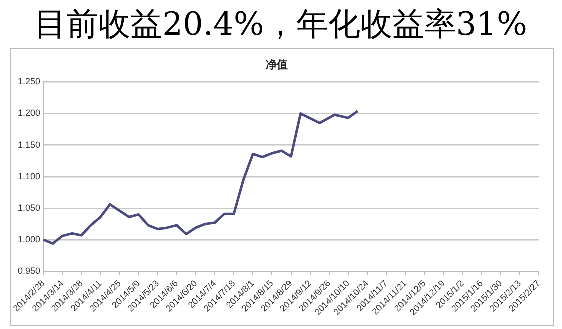  What do you see at coordinates (29, 271) in the screenshot?
I see `y-tick-label: 0.950` at bounding box center [29, 271].